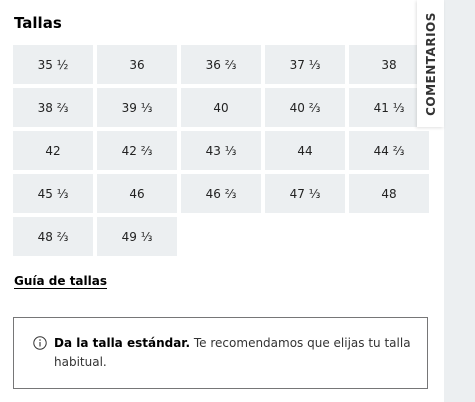 This screenshot has height=402, width=475. What do you see at coordinates (53, 150) in the screenshot?
I see `size-option: 42` at bounding box center [53, 150].